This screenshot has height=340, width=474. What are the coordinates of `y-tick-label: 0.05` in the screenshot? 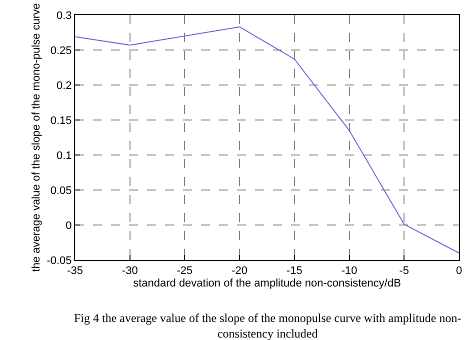 It's located at (61, 190).